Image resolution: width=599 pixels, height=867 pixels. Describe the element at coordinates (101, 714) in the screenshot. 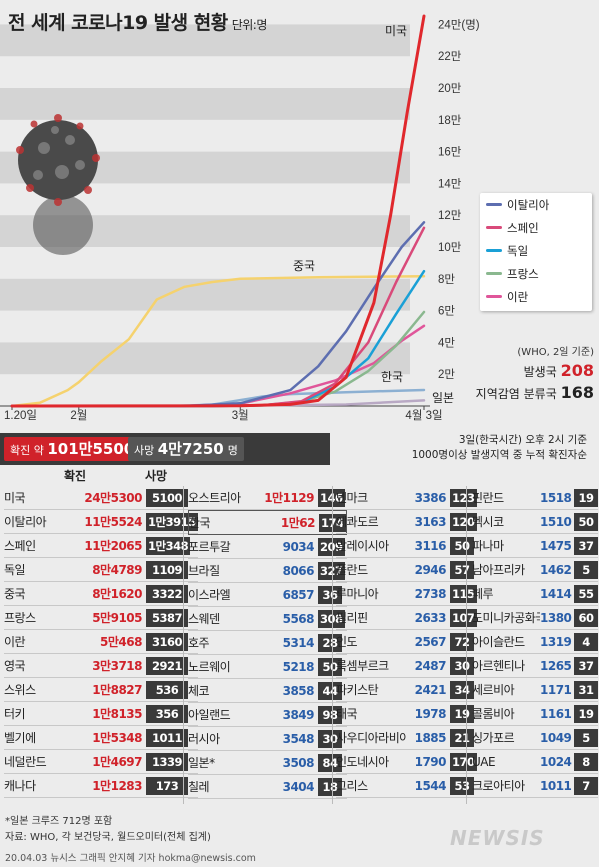

I see `table-row: 터키 1만8135 356` at that location.